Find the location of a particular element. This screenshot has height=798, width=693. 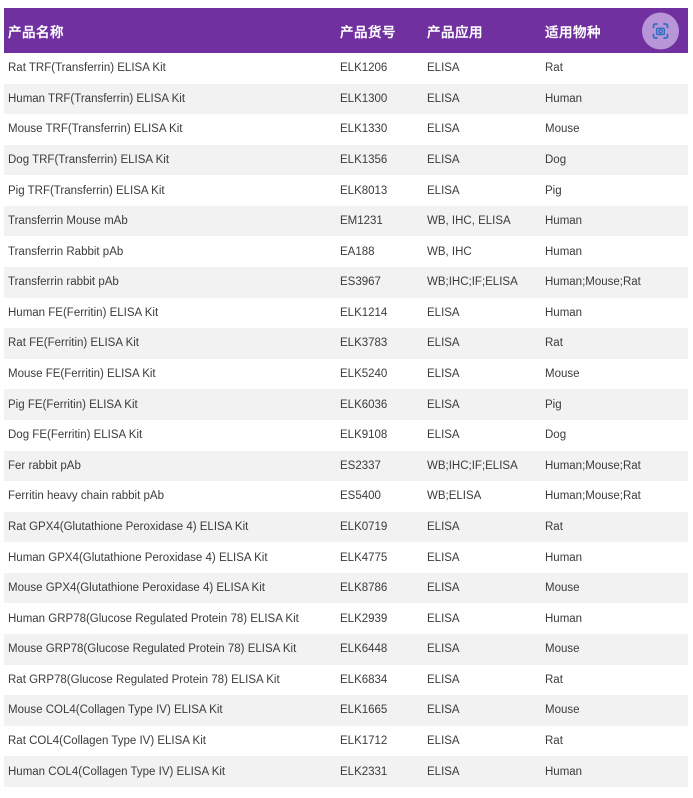

cell-name: Human FE(Ferritin) ELISA Kit is located at coordinates (83, 312).